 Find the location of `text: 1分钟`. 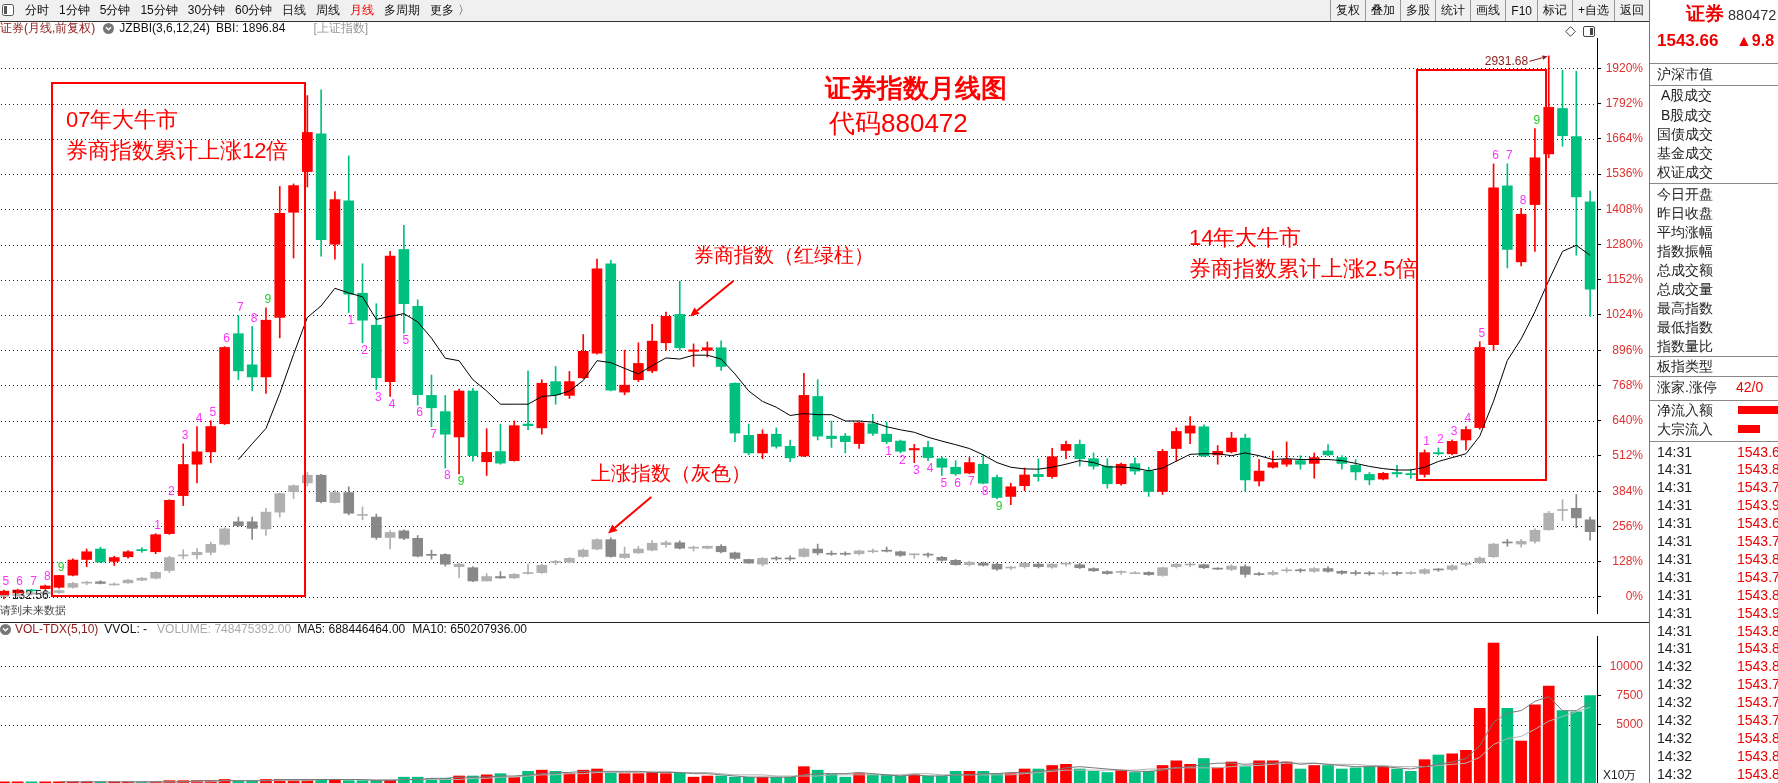

text: 1分钟 is located at coordinates (74, 10).